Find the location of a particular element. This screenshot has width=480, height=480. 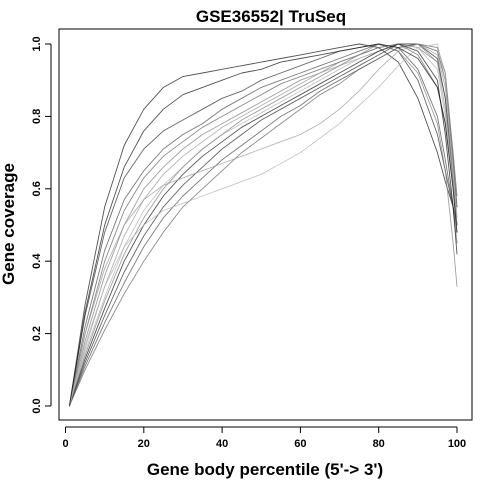

x-tick-label: 20 is located at coordinates (144, 444).